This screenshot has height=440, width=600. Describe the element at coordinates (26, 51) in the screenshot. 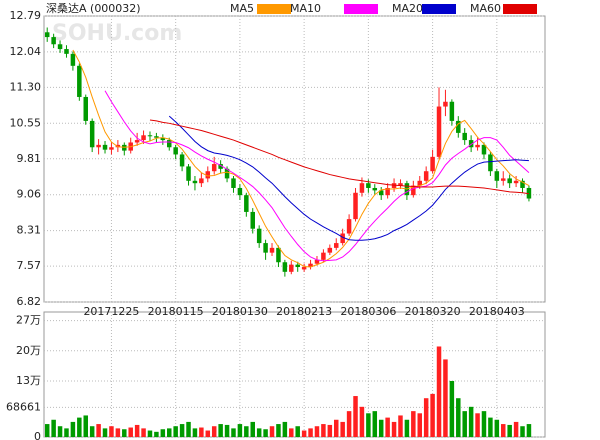

I see `y-tick-label: 12.04` at that location.